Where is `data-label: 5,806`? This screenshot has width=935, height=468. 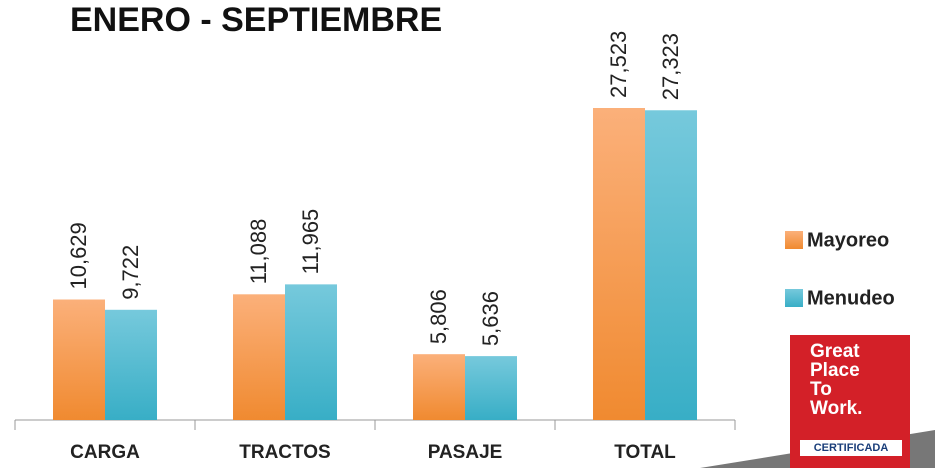
data-label: 5,806 is located at coordinates (438, 316).